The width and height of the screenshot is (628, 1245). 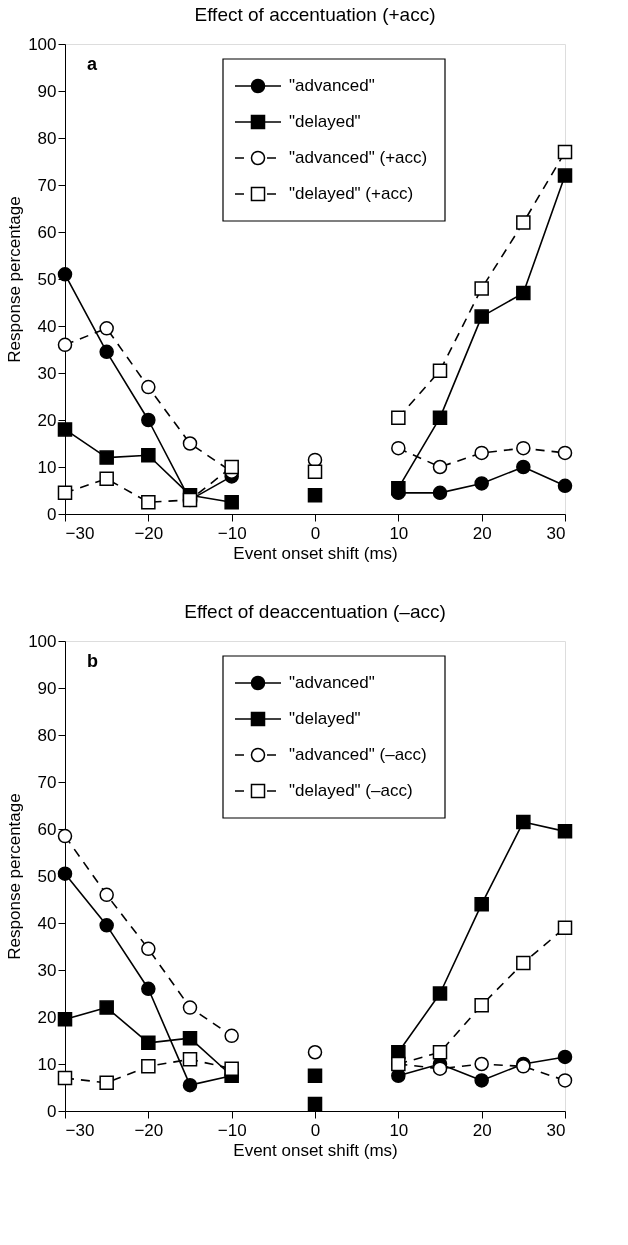 I want to click on legend-label: "advanced" (–acc), so click(x=358, y=754).